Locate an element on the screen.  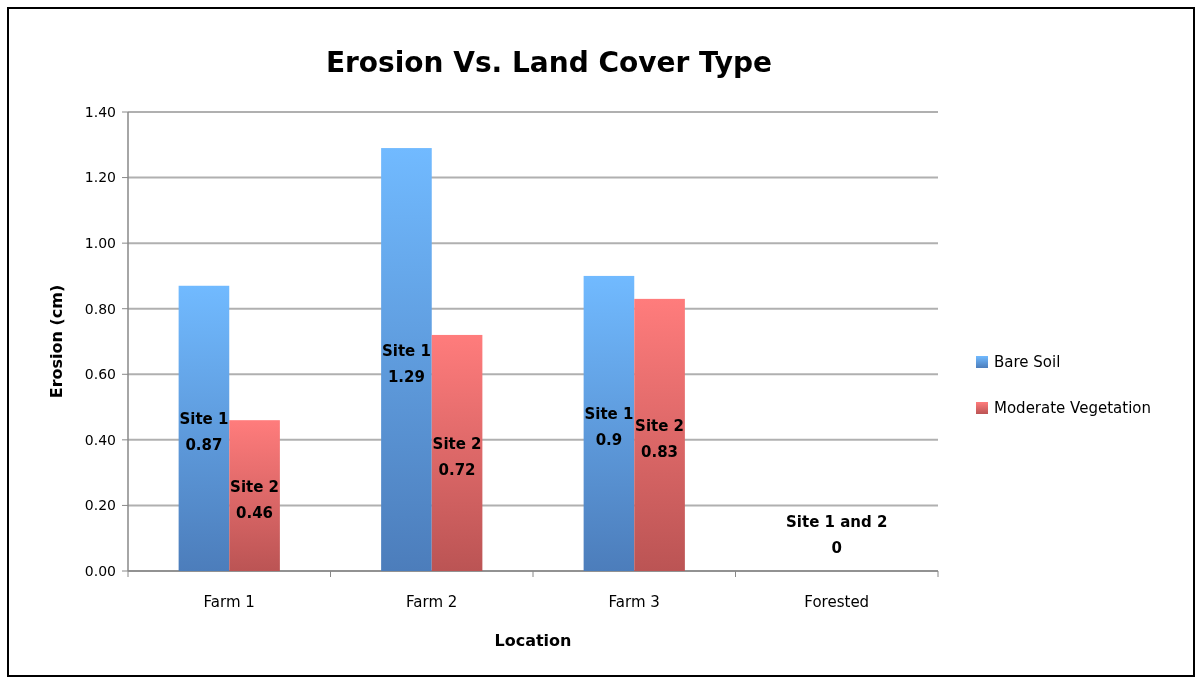
data-label: Site 1 1.29 is located at coordinates (406, 363).